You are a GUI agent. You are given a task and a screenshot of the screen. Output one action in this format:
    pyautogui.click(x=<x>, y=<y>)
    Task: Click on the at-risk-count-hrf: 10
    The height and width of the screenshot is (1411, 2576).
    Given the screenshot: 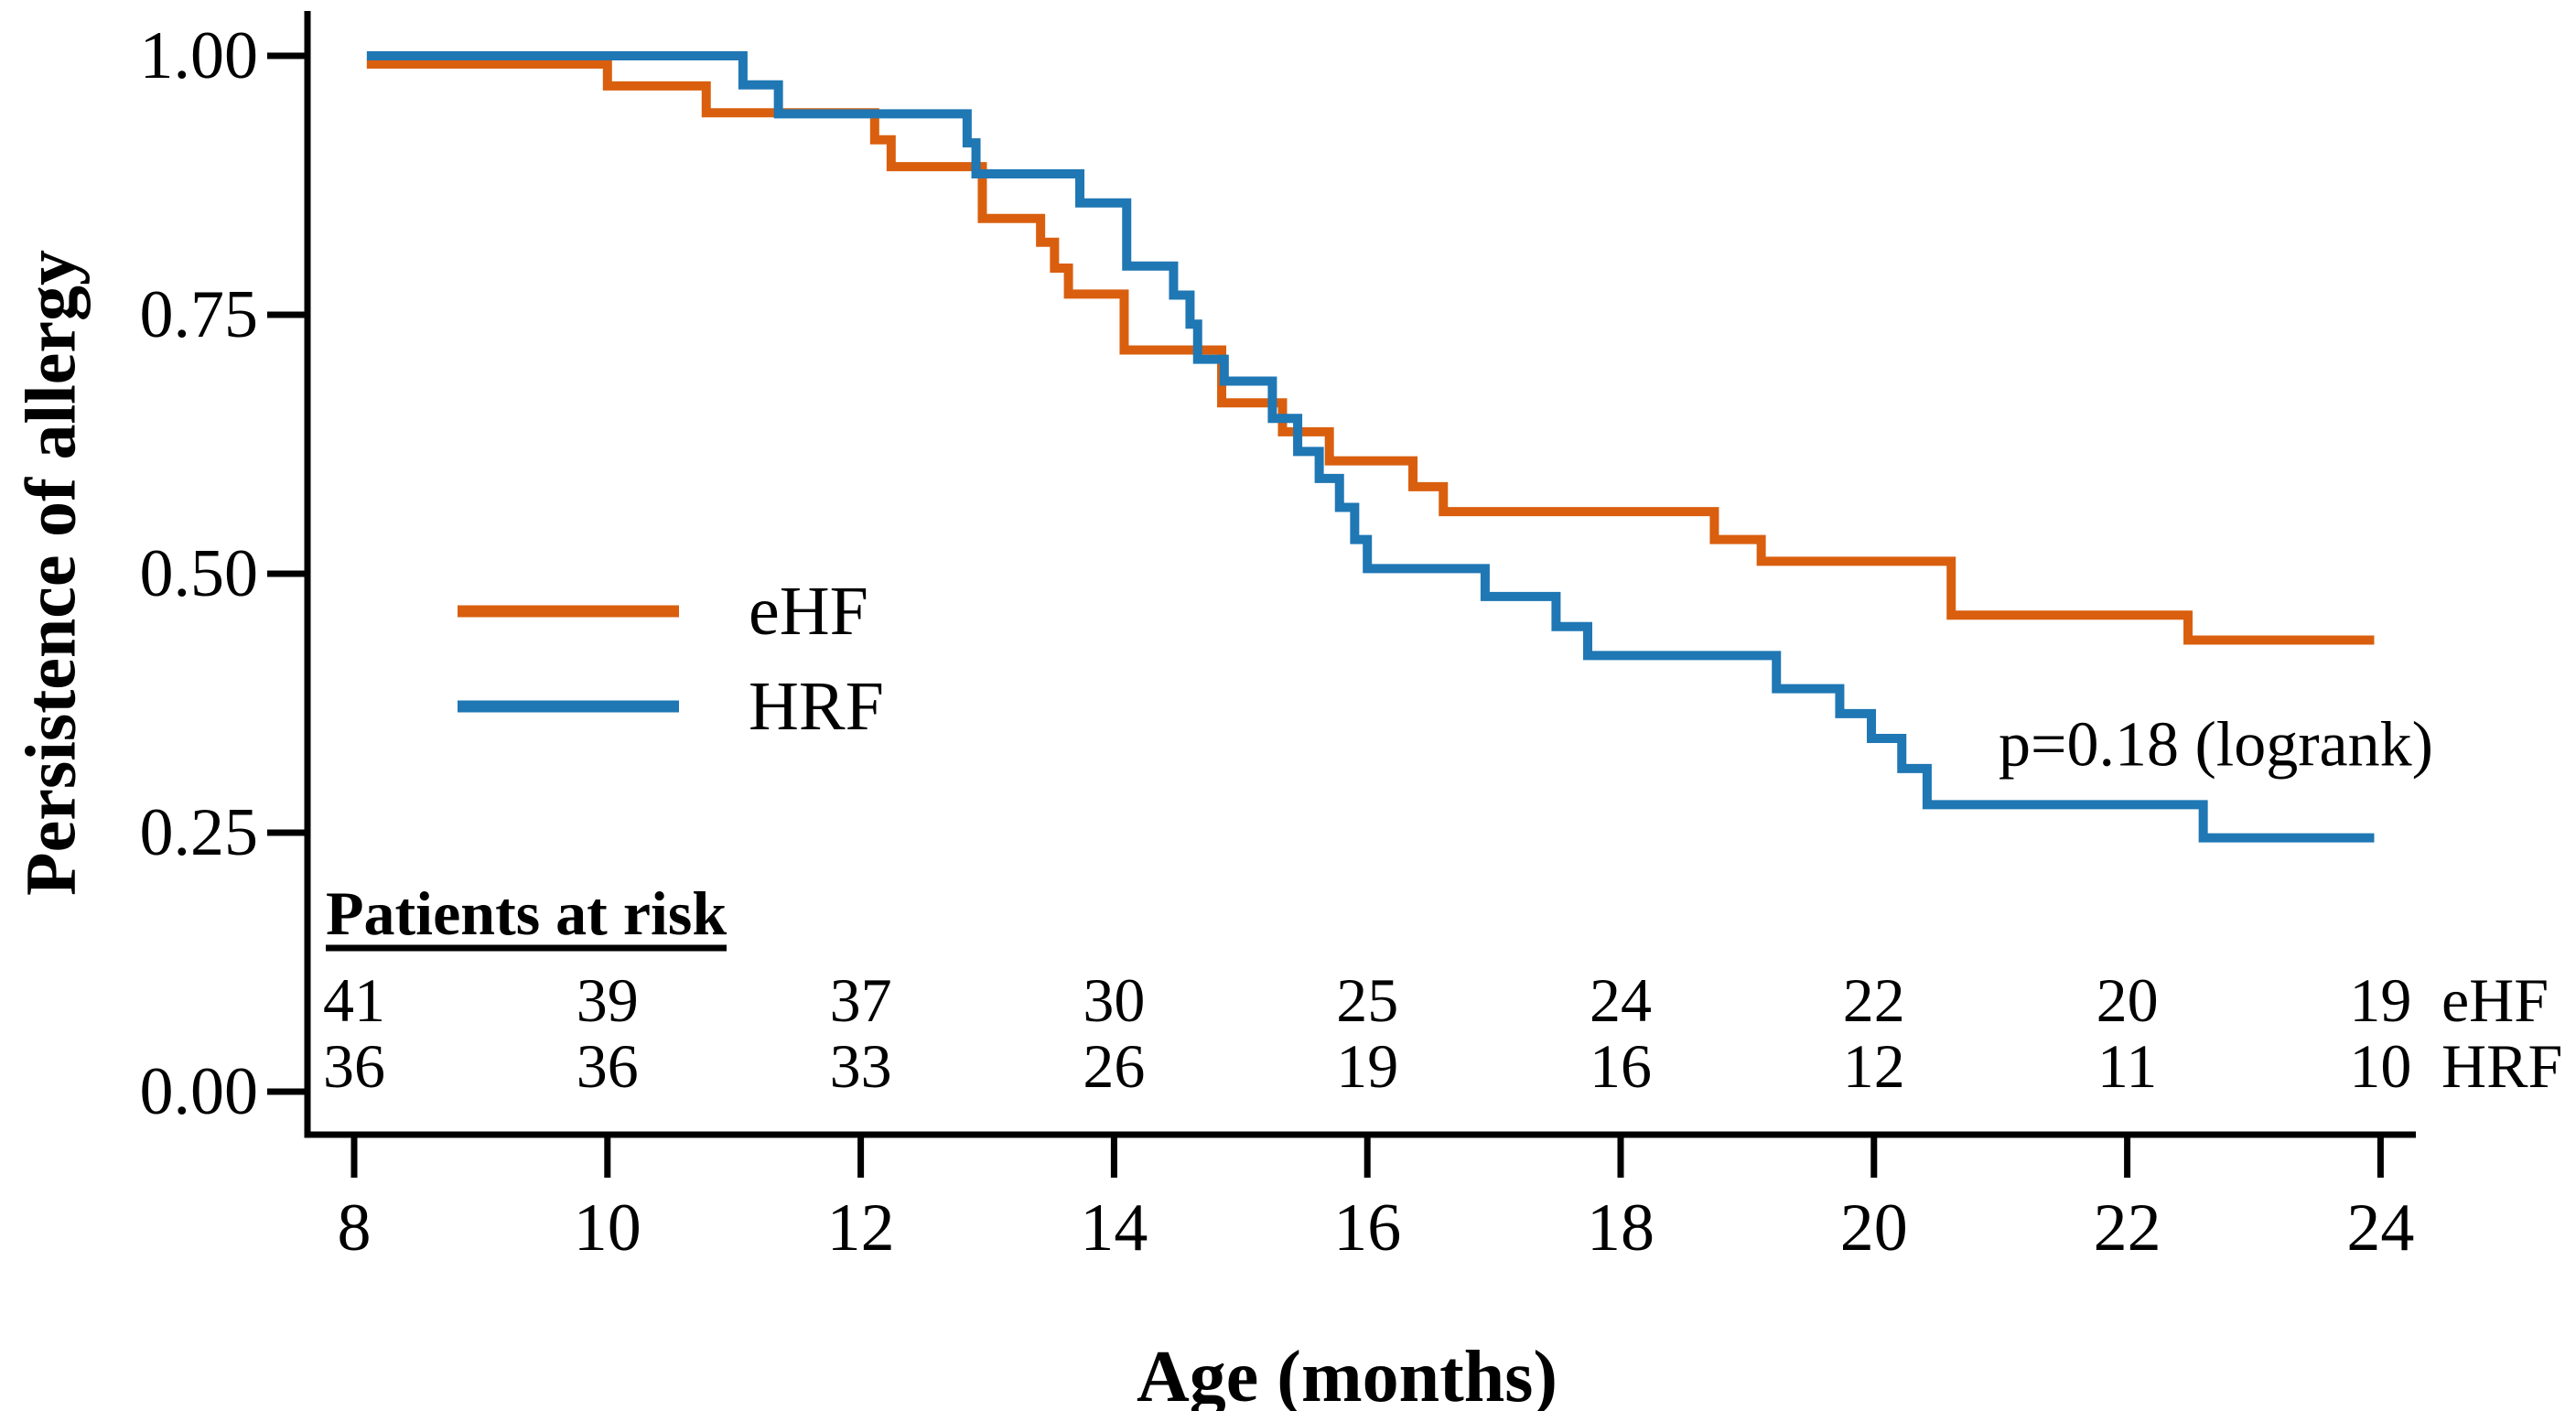 What is the action you would take?
    pyautogui.click(x=2380, y=1066)
    